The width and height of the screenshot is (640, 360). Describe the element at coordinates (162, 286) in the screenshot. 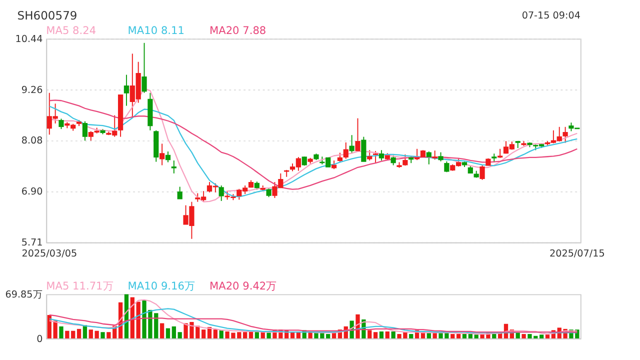

I see `text: MA10 9.16万` at that location.